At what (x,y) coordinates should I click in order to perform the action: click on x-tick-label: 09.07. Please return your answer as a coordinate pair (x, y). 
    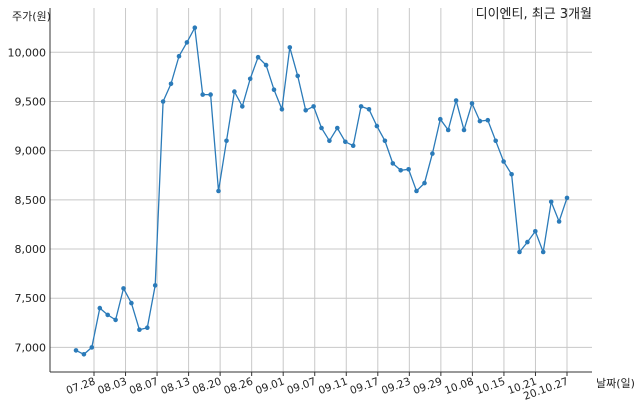
    Looking at the image, I should click on (301, 387).